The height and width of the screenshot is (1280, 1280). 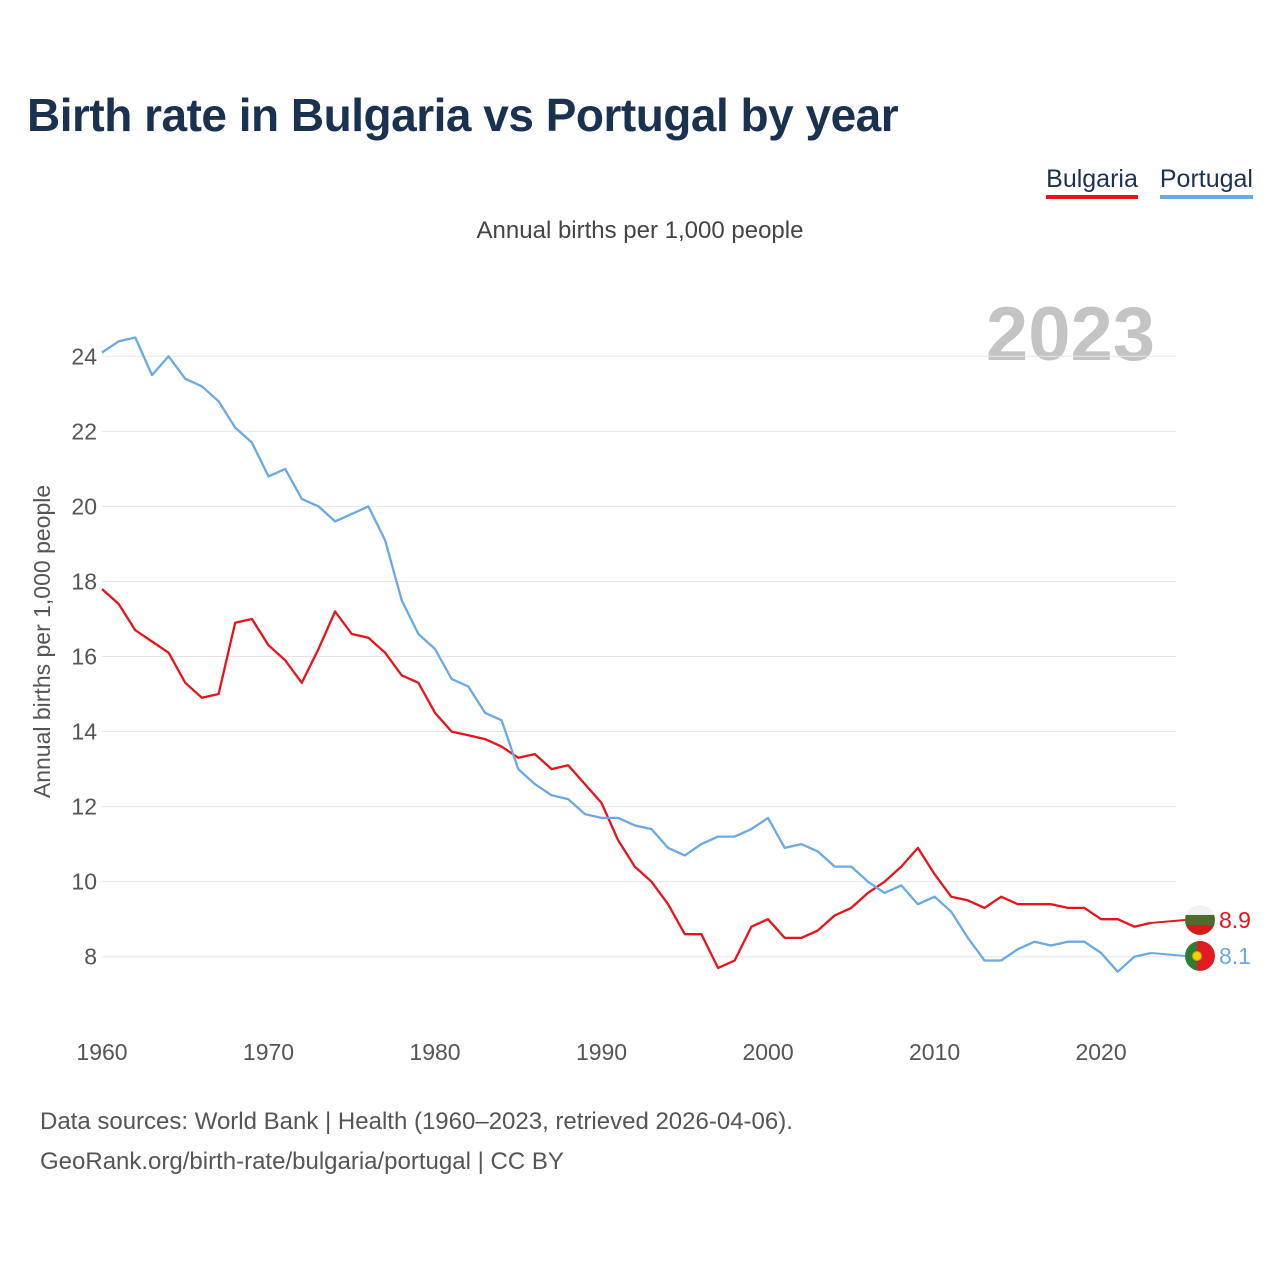 What do you see at coordinates (1149, 182) in the screenshot?
I see `legend: Bulgaria Portugal` at bounding box center [1149, 182].